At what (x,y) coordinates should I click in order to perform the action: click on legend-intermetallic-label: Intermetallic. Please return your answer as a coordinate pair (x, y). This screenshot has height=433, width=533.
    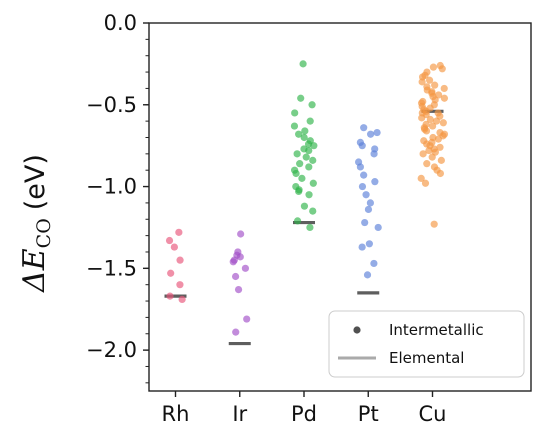
    Looking at the image, I should click on (436, 330).